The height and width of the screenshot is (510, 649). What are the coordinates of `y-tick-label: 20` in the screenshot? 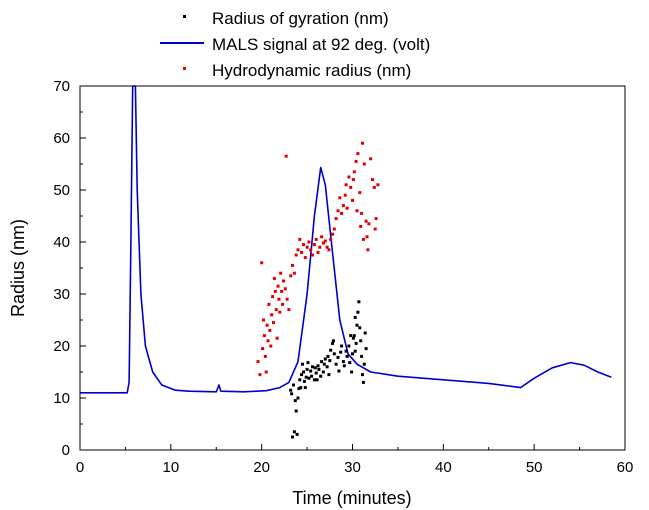 It's located at (61, 346).